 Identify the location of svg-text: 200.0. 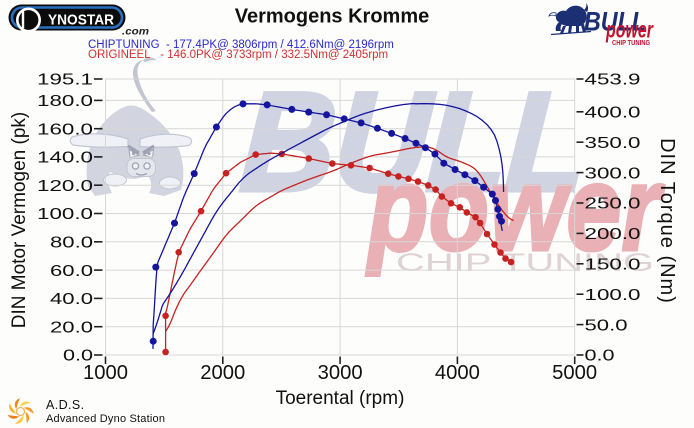
(613, 234).